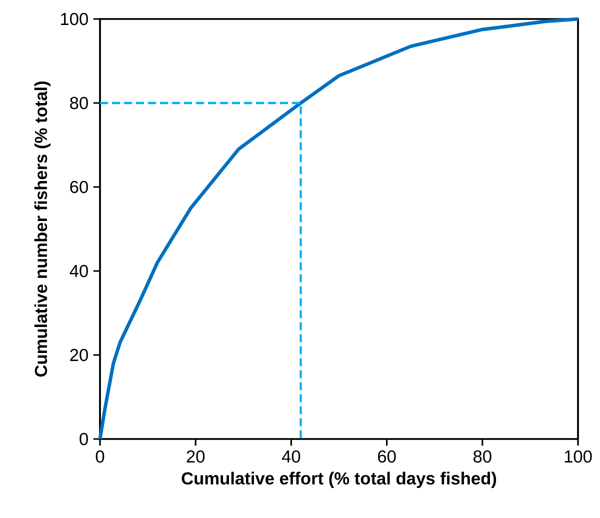  Describe the element at coordinates (291, 456) in the screenshot. I see `x-tick-label: 40` at that location.